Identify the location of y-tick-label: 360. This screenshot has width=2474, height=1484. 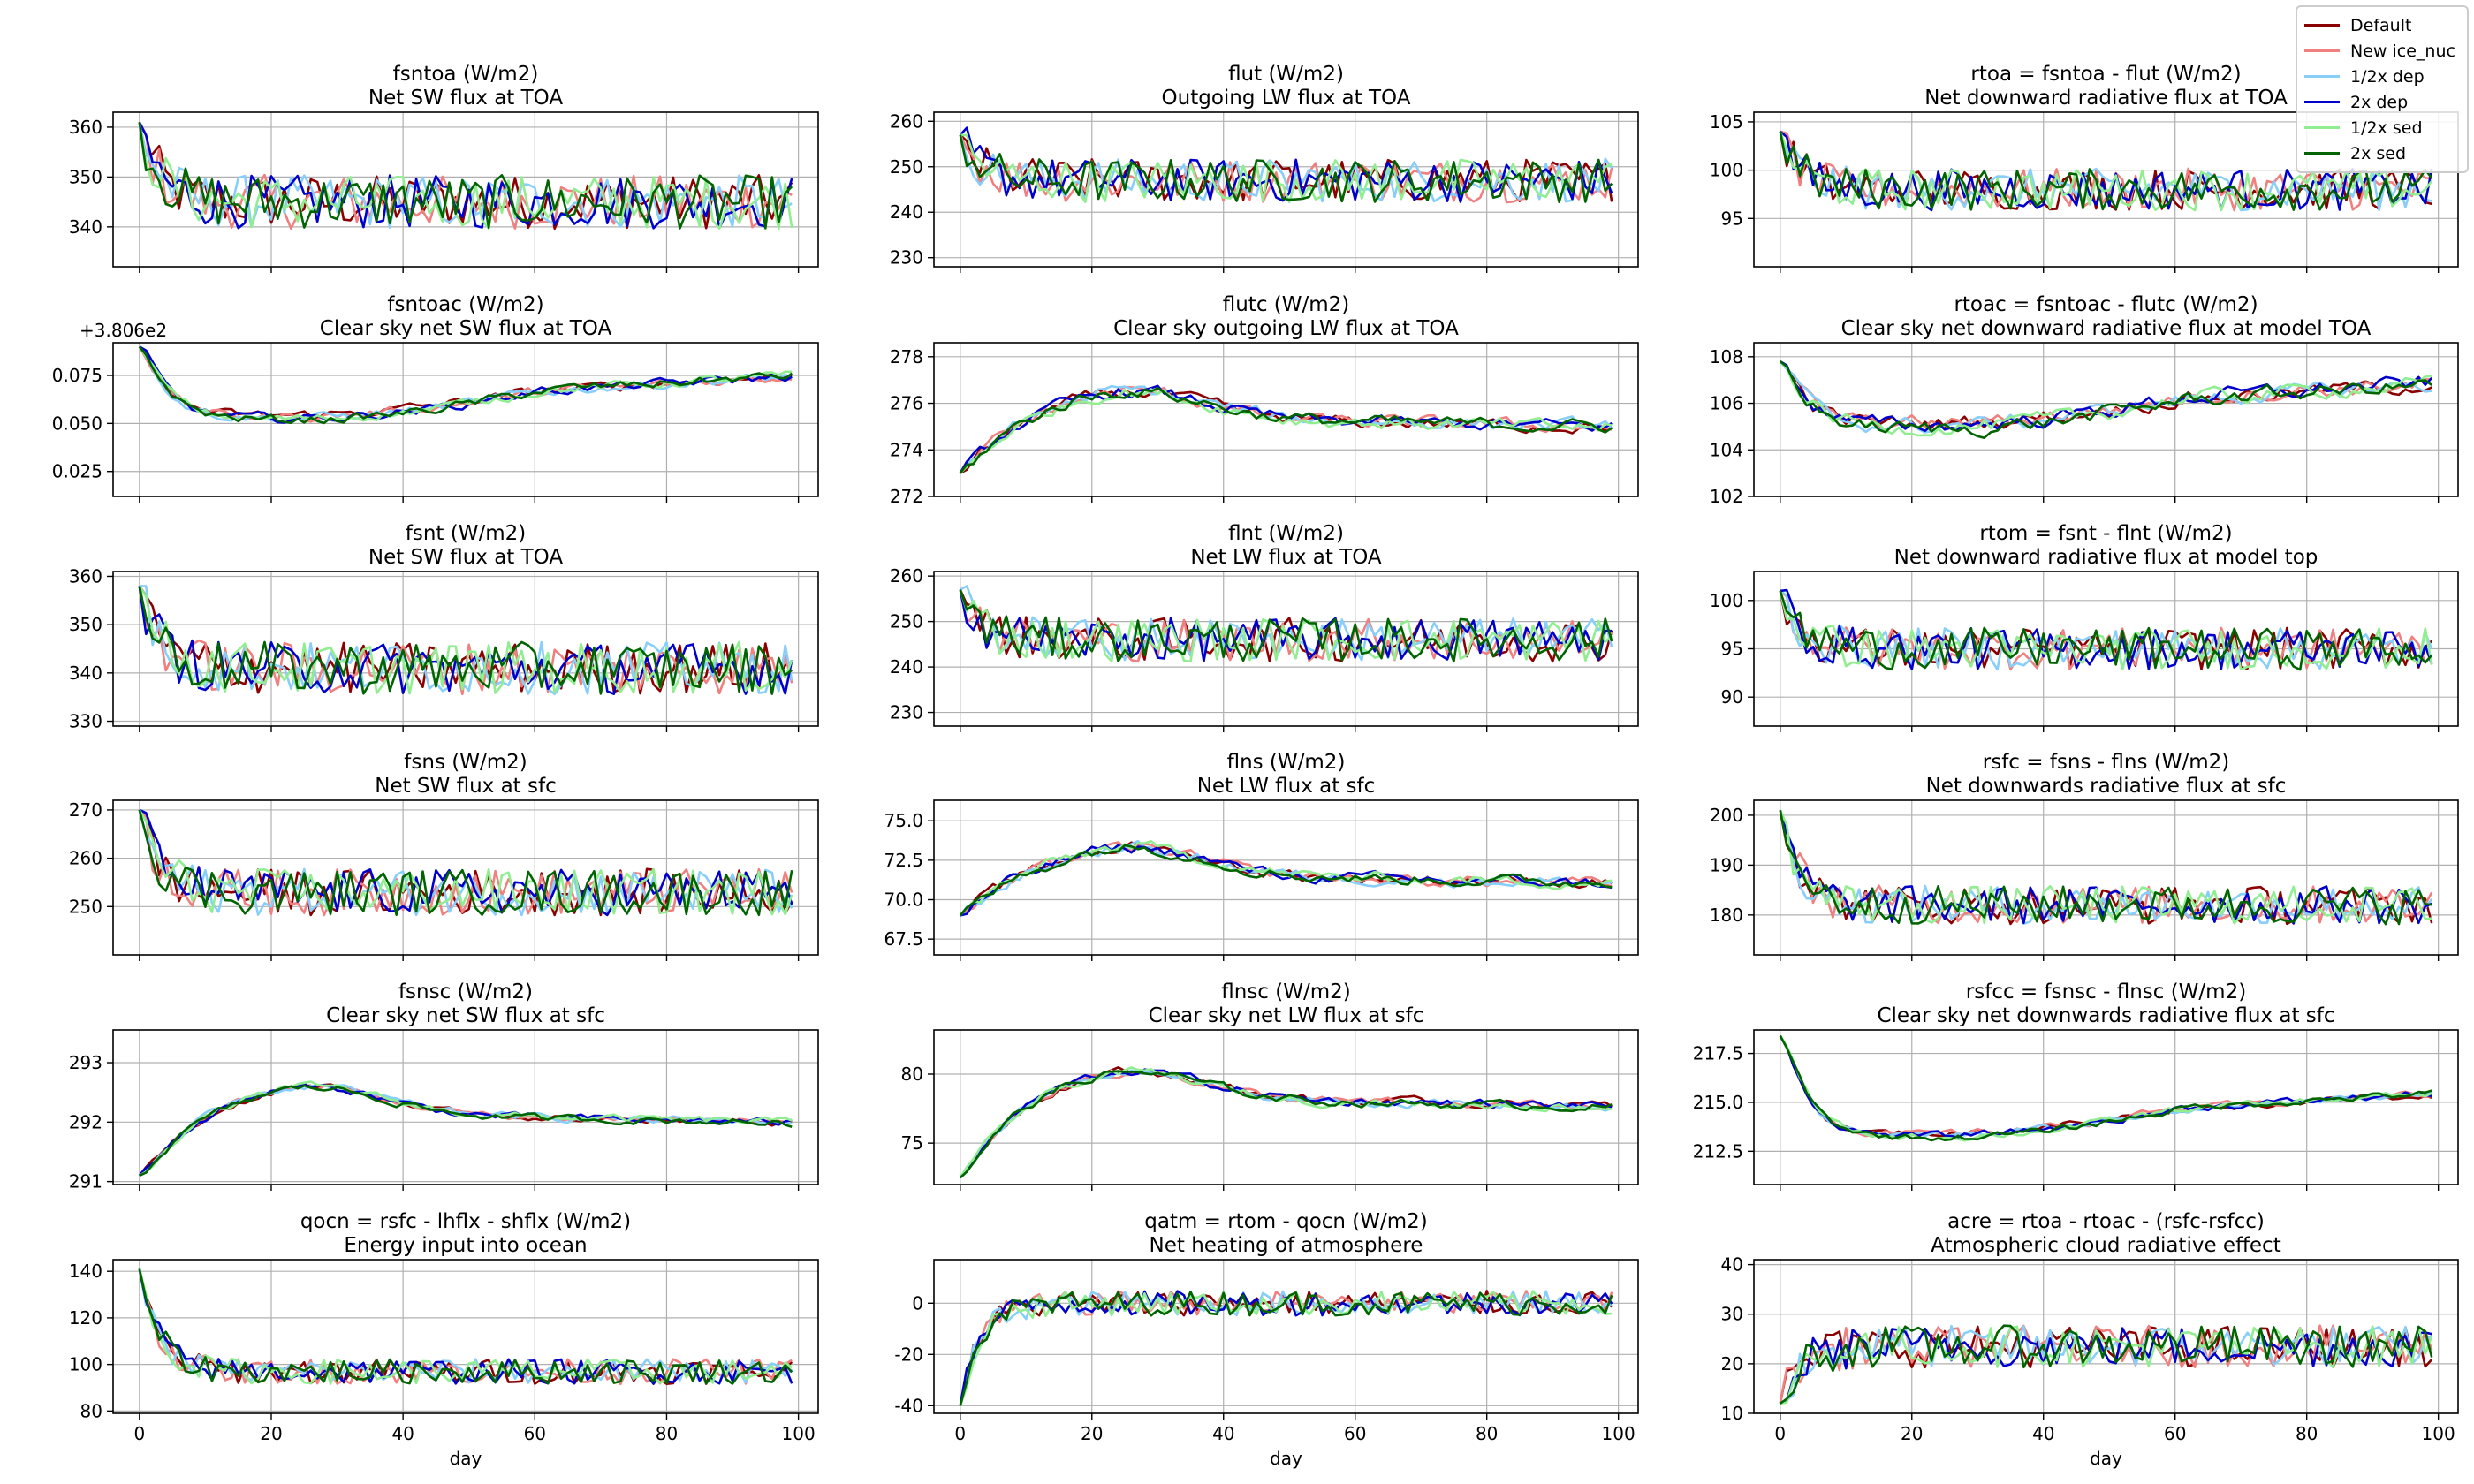
(85, 127).